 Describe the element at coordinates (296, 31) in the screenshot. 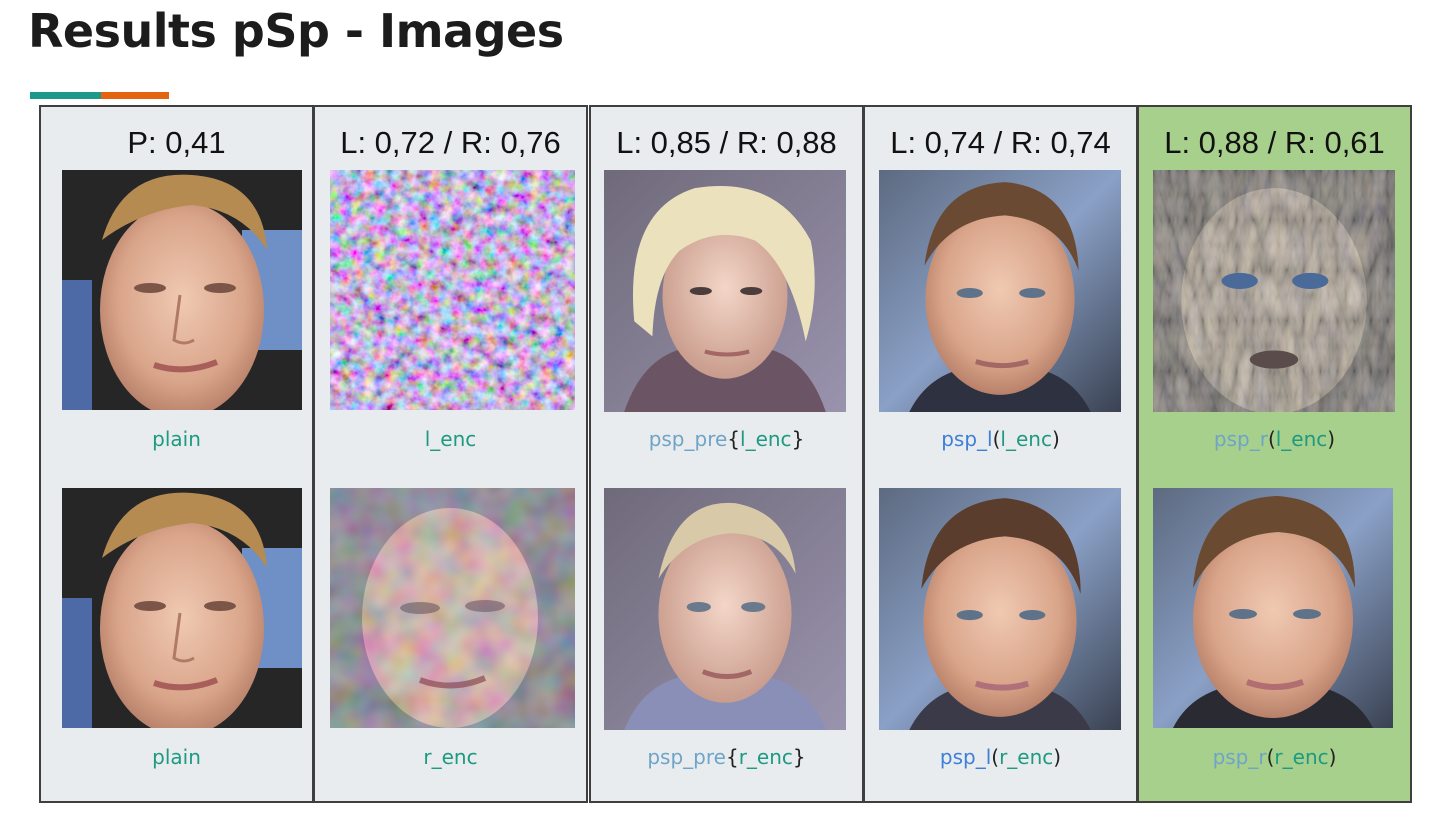

I see `slide-title: Results pSp - Images` at that location.